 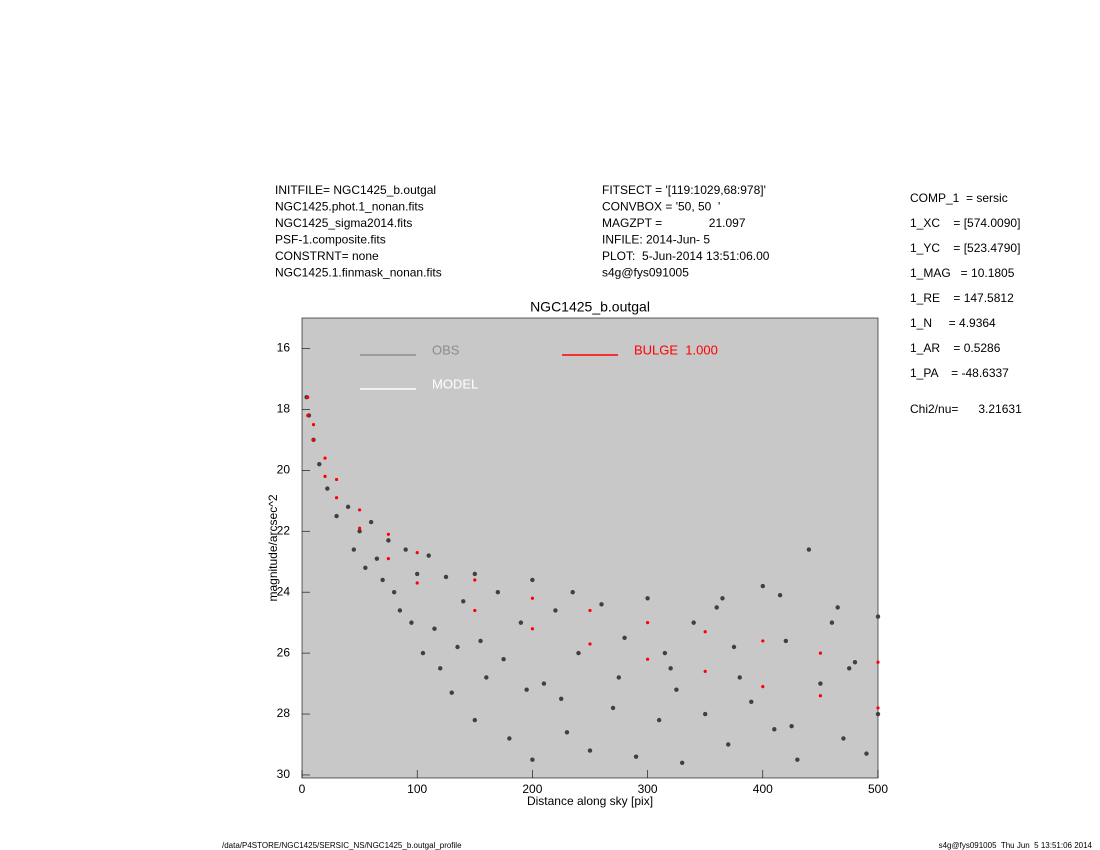 What do you see at coordinates (590, 801) in the screenshot?
I see `x-axis-label: Distance along sky [pix]` at bounding box center [590, 801].